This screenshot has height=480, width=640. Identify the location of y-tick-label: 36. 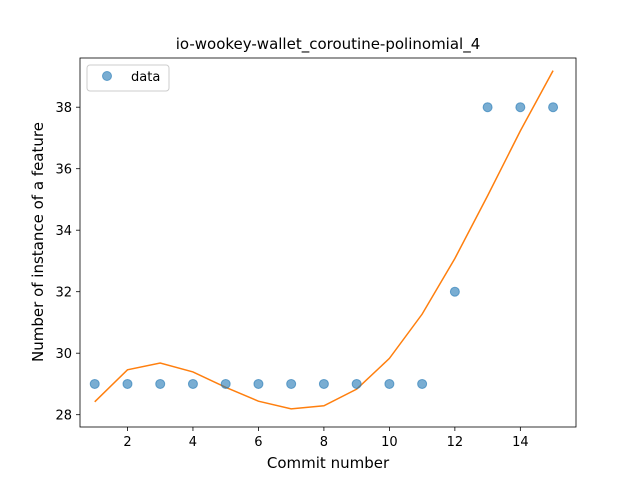
(63, 170).